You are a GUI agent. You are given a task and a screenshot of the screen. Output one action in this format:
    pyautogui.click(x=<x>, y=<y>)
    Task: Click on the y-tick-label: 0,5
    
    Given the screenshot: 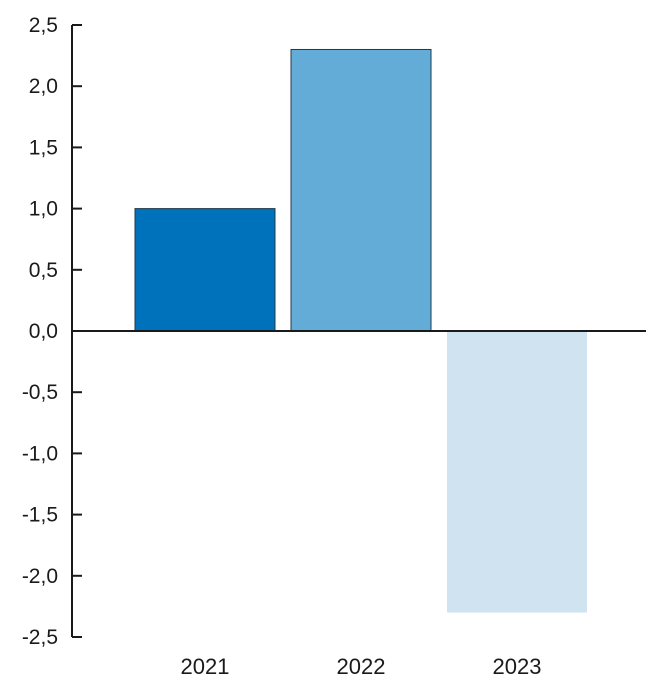 What is the action you would take?
    pyautogui.click(x=43, y=270)
    